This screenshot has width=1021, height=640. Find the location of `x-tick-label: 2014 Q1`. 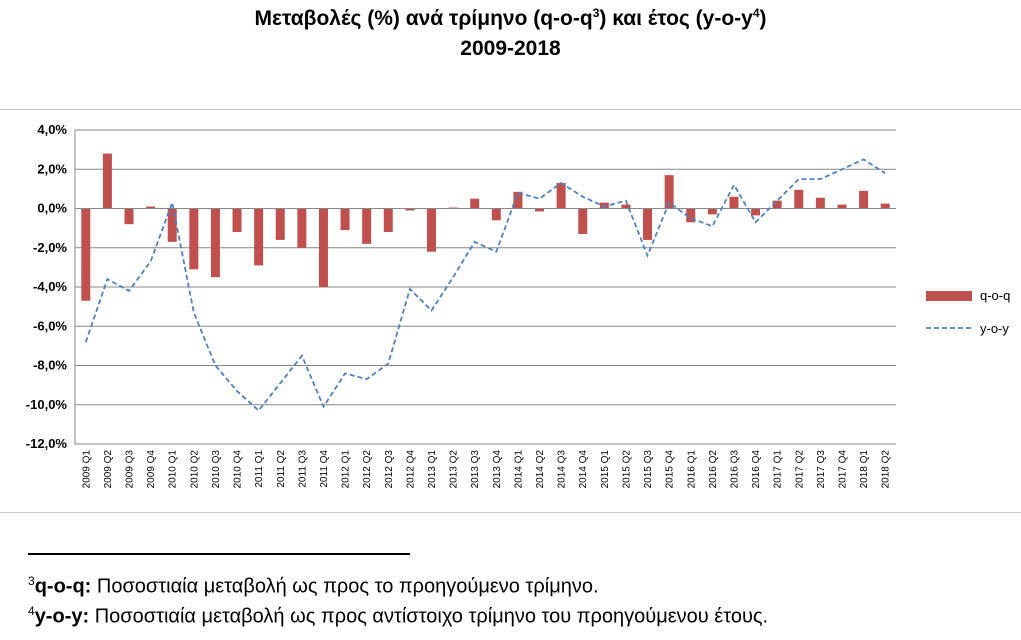

x-tick-label: 2014 Q1 is located at coordinates (518, 469).